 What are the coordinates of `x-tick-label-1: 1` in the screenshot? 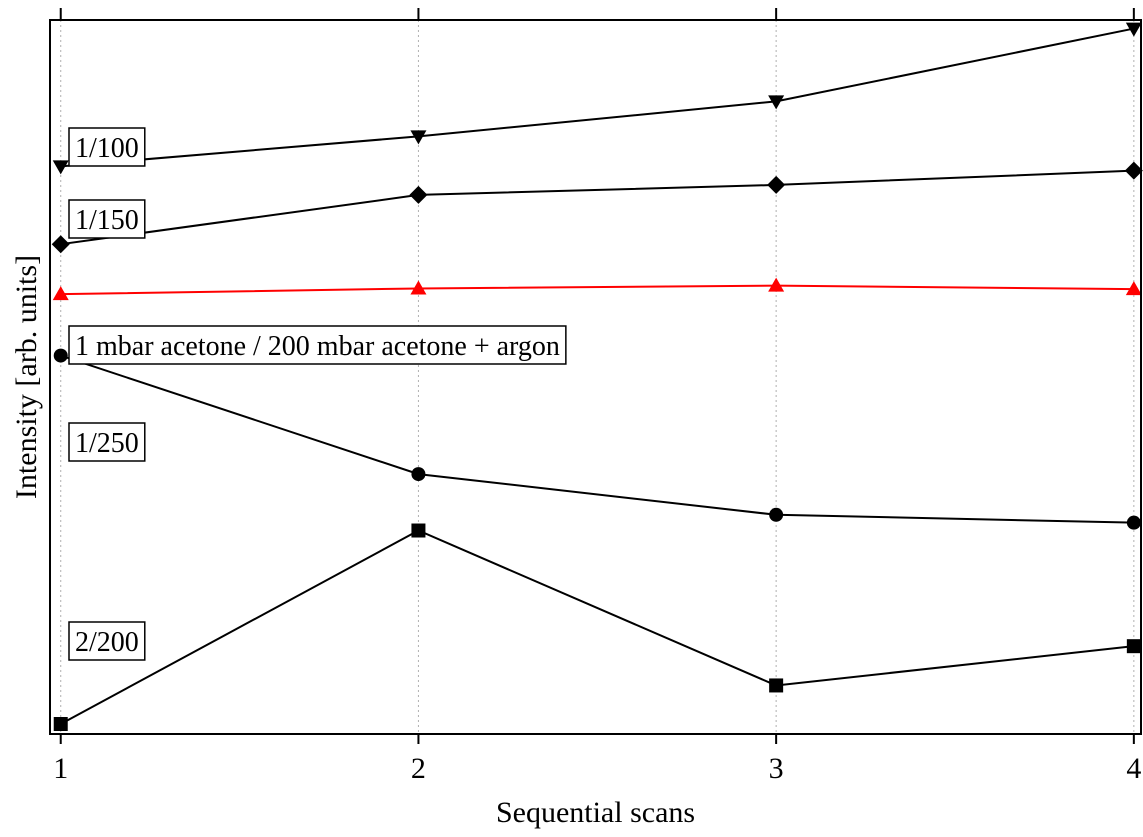 It's located at (60, 768).